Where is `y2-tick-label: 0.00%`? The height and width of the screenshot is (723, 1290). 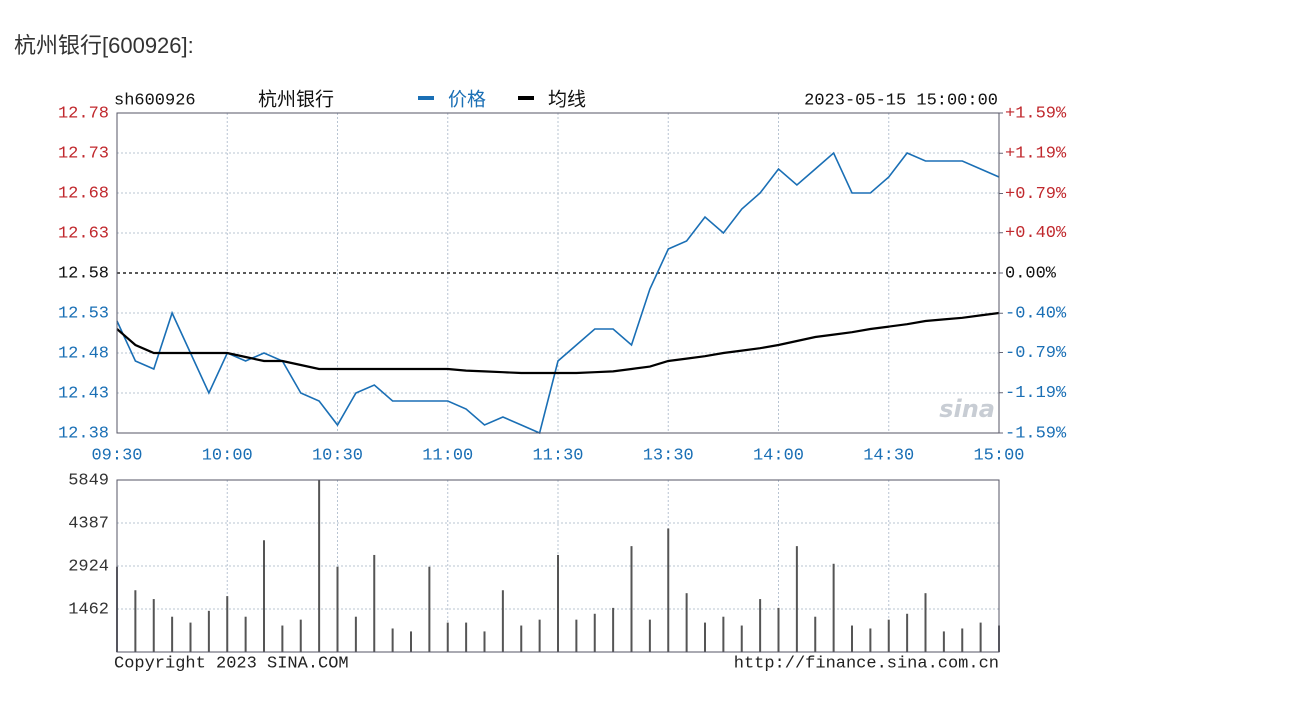 y2-tick-label: 0.00% is located at coordinates (1031, 273).